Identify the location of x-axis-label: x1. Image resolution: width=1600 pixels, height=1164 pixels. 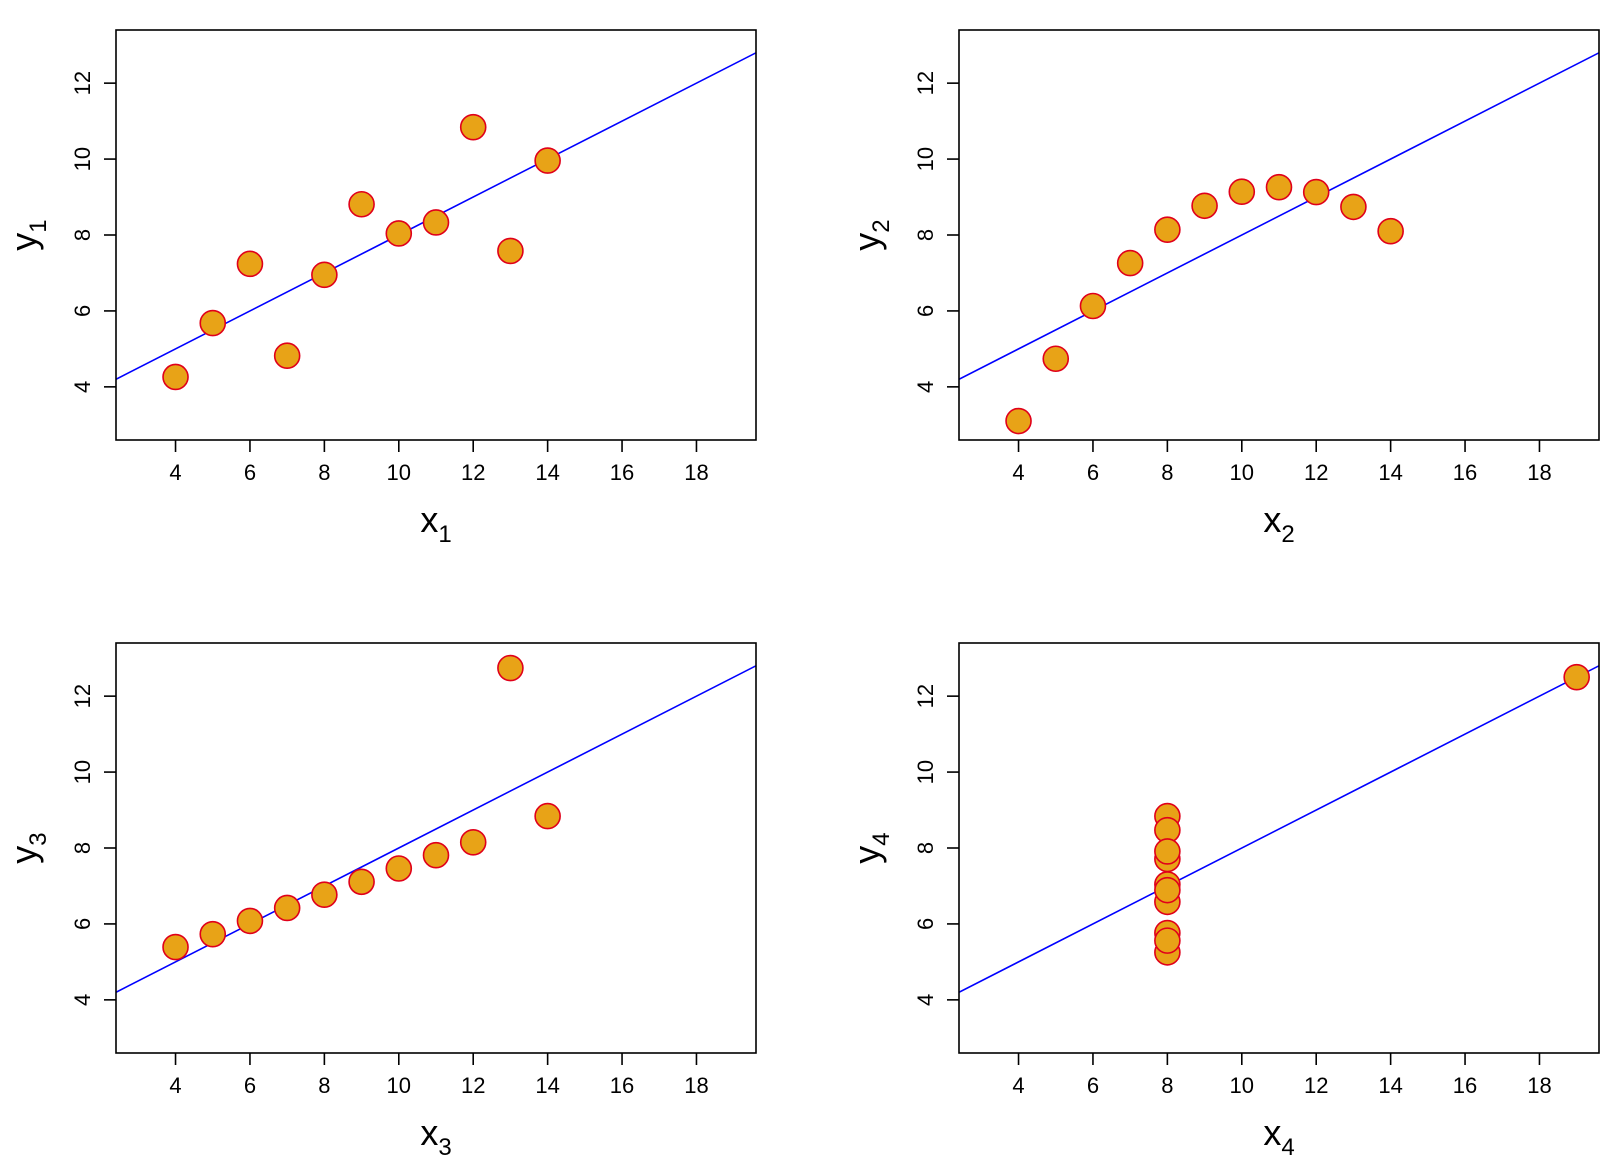
(435, 523).